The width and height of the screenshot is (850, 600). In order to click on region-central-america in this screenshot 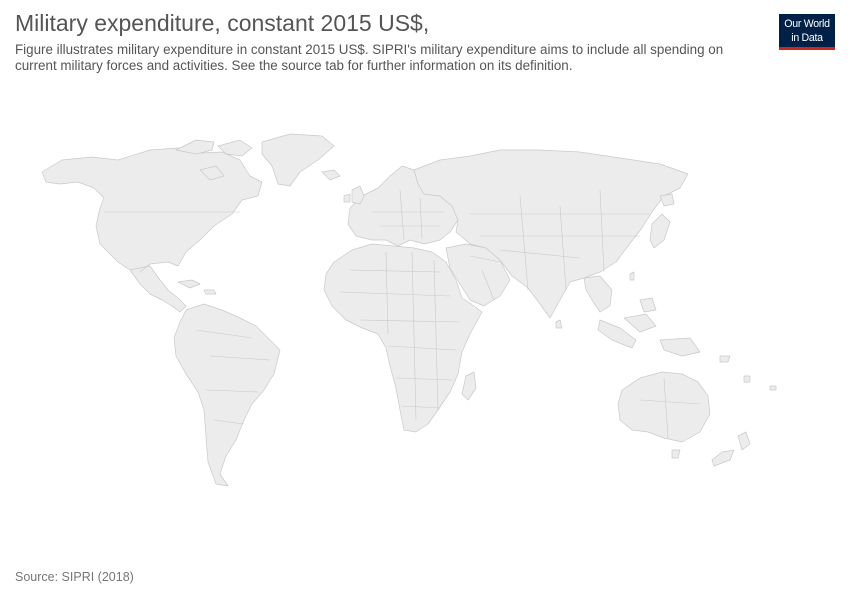, I will do `click(158, 289)`.